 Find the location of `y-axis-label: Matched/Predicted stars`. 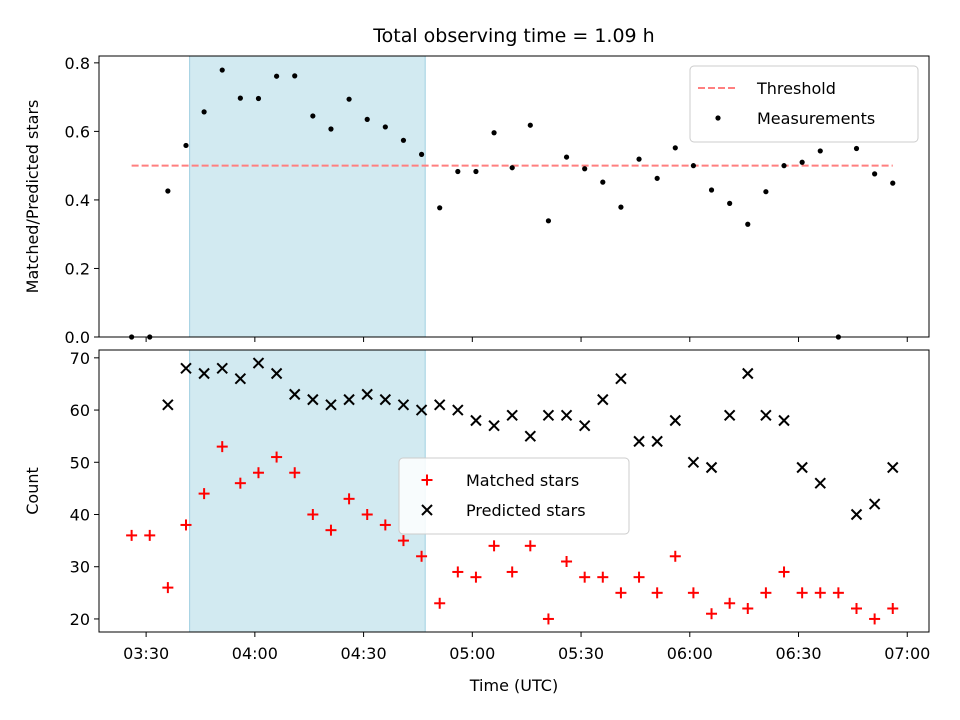

y-axis-label: Matched/Predicted stars is located at coordinates (32, 197).